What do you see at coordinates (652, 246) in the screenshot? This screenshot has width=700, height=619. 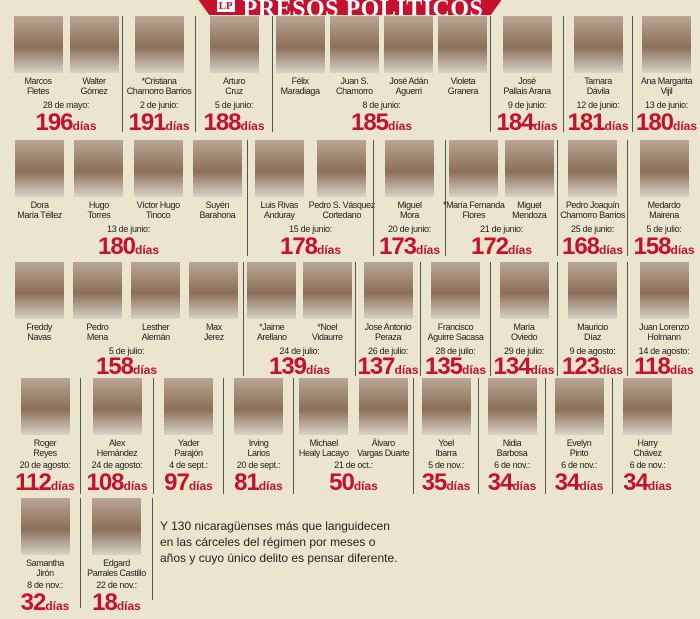 I see `days-number: 158` at bounding box center [652, 246].